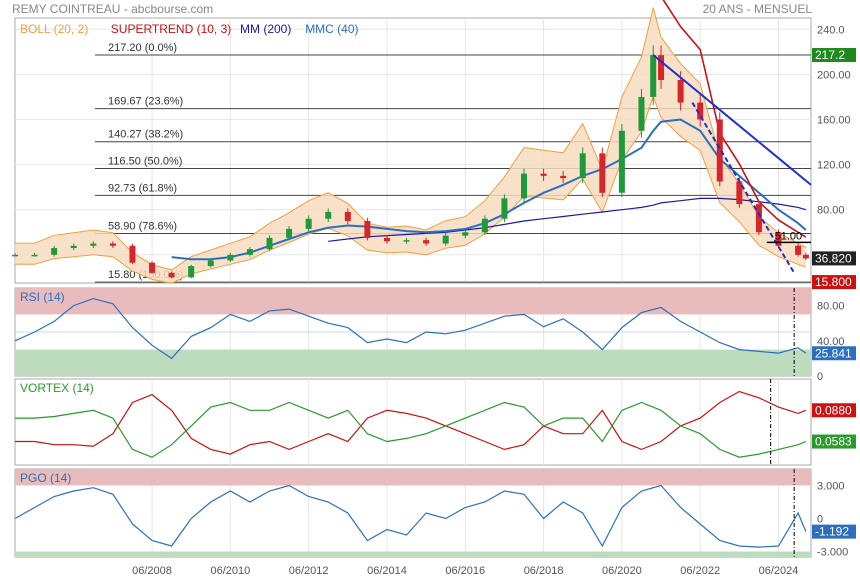 This screenshot has width=860, height=580. Describe the element at coordinates (410, 516) in the screenshot. I see `pgo-line` at that location.